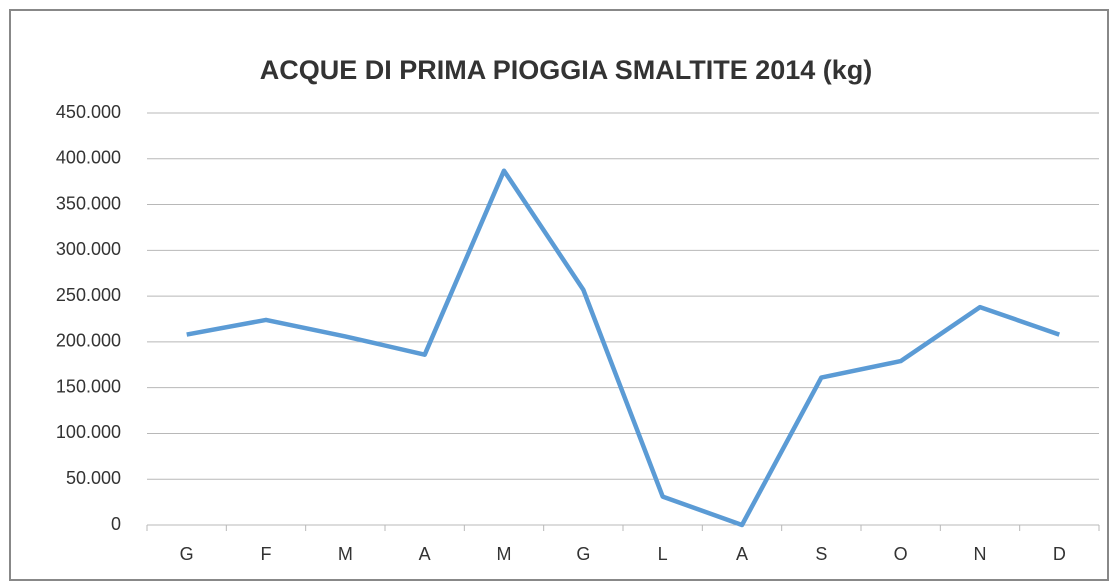 The height and width of the screenshot is (587, 1117). I want to click on y-tick-label: 50.000, so click(93, 478).